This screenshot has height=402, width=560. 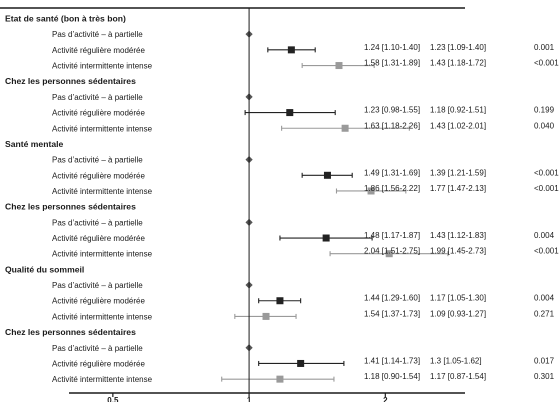 I want to click on p-value: 0.001, so click(x=544, y=47).